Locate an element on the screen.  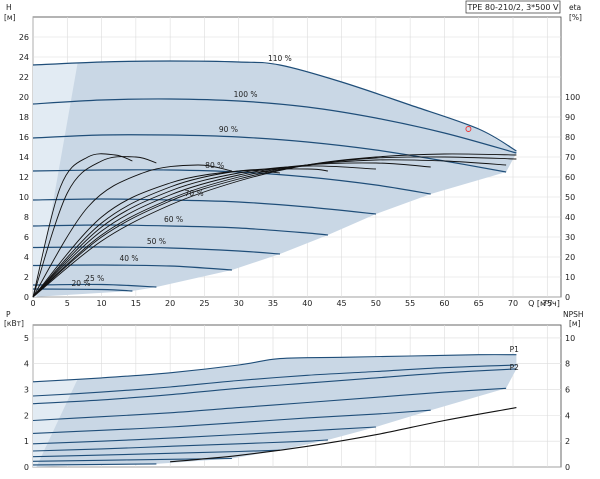
p-axis-unit: [кВт] is located at coordinates (14, 323).